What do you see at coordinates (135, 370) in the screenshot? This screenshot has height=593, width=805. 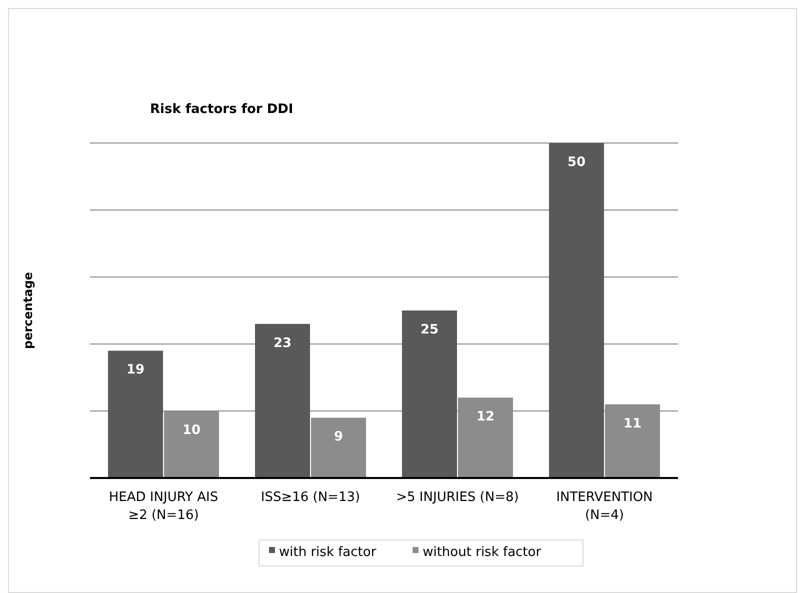 I see `data-label: 19` at bounding box center [135, 370].